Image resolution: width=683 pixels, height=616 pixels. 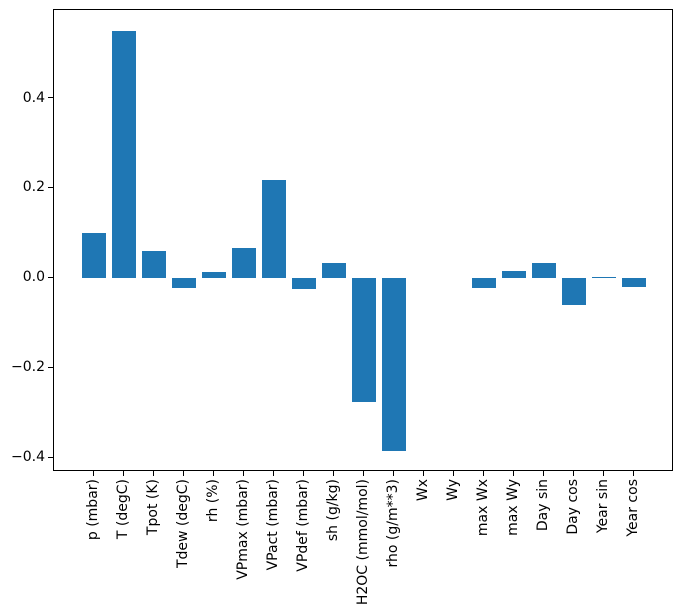 I want to click on x-tick-label: p (mbar), so click(x=93, y=510).